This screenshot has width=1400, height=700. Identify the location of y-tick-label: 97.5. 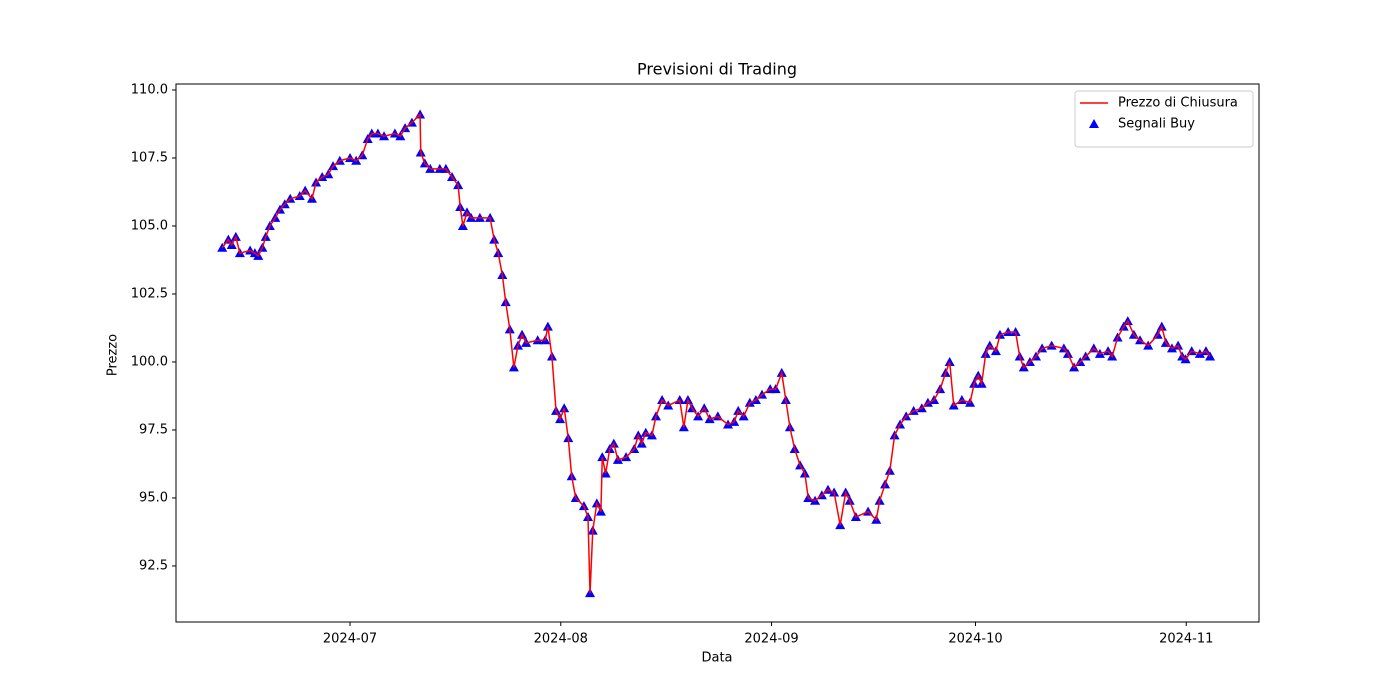
(153, 429).